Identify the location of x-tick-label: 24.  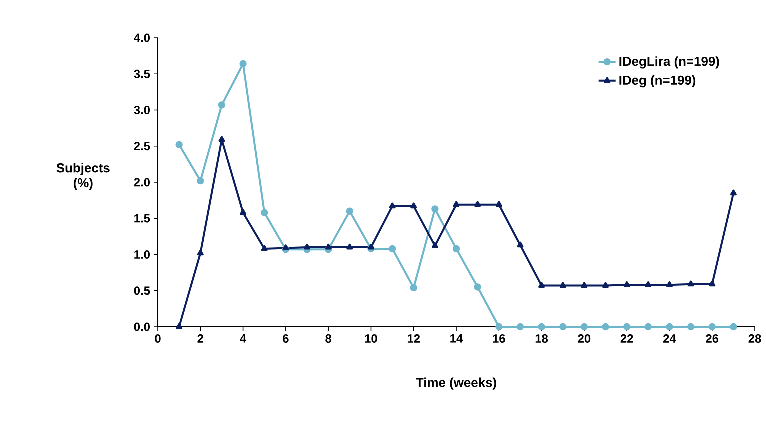
(669, 338).